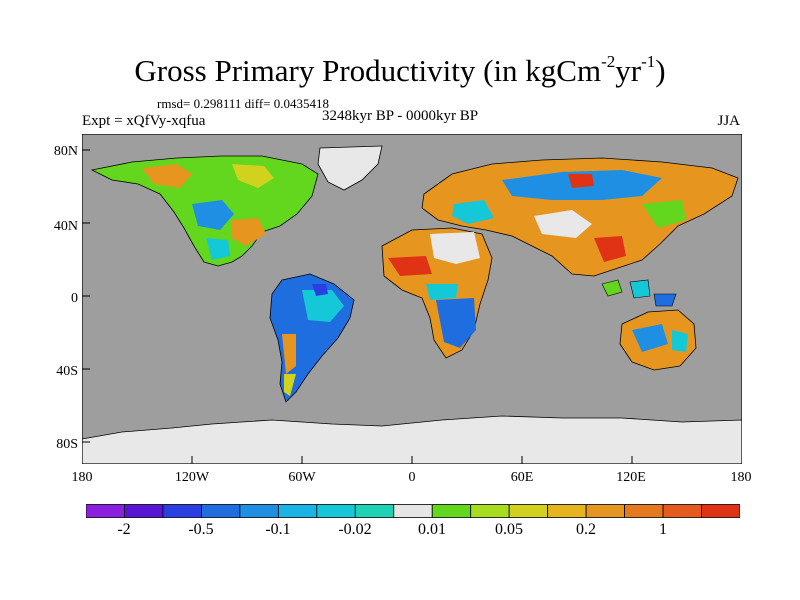 This screenshot has width=800, height=600. What do you see at coordinates (355, 529) in the screenshot?
I see `colorbar-label: -0.02` at bounding box center [355, 529].